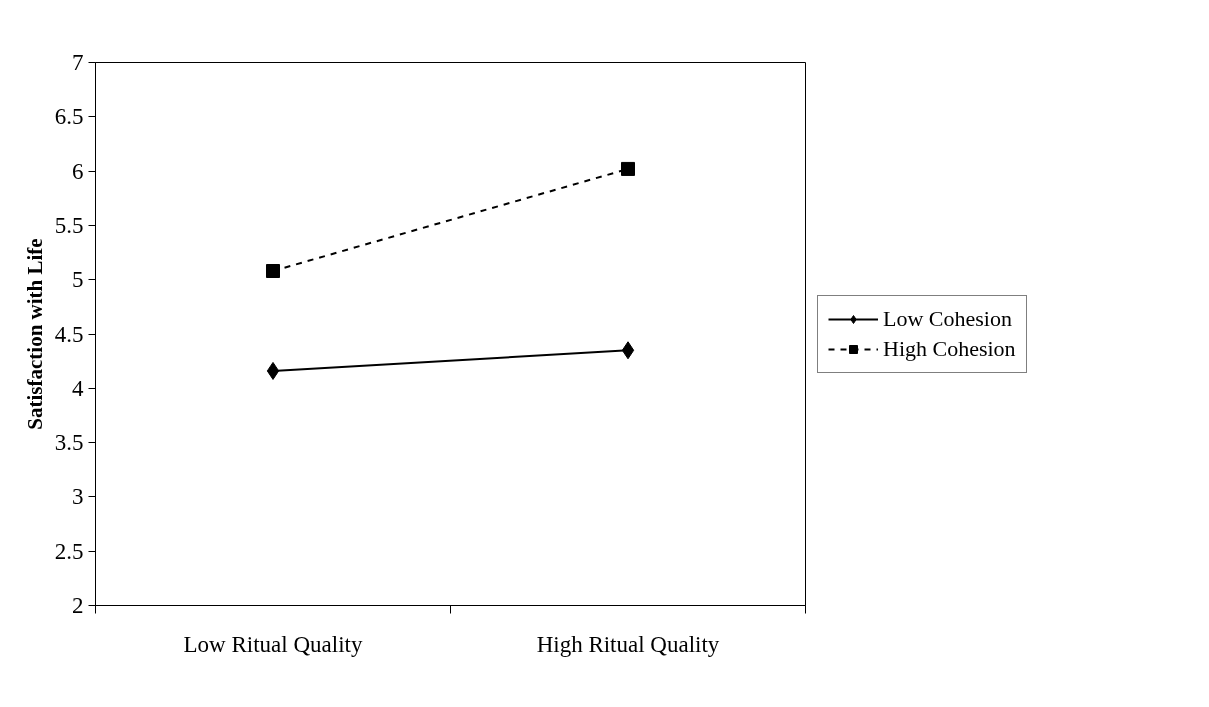  I want to click on x-tick-label: Low Ritual Quality, so click(273, 644).